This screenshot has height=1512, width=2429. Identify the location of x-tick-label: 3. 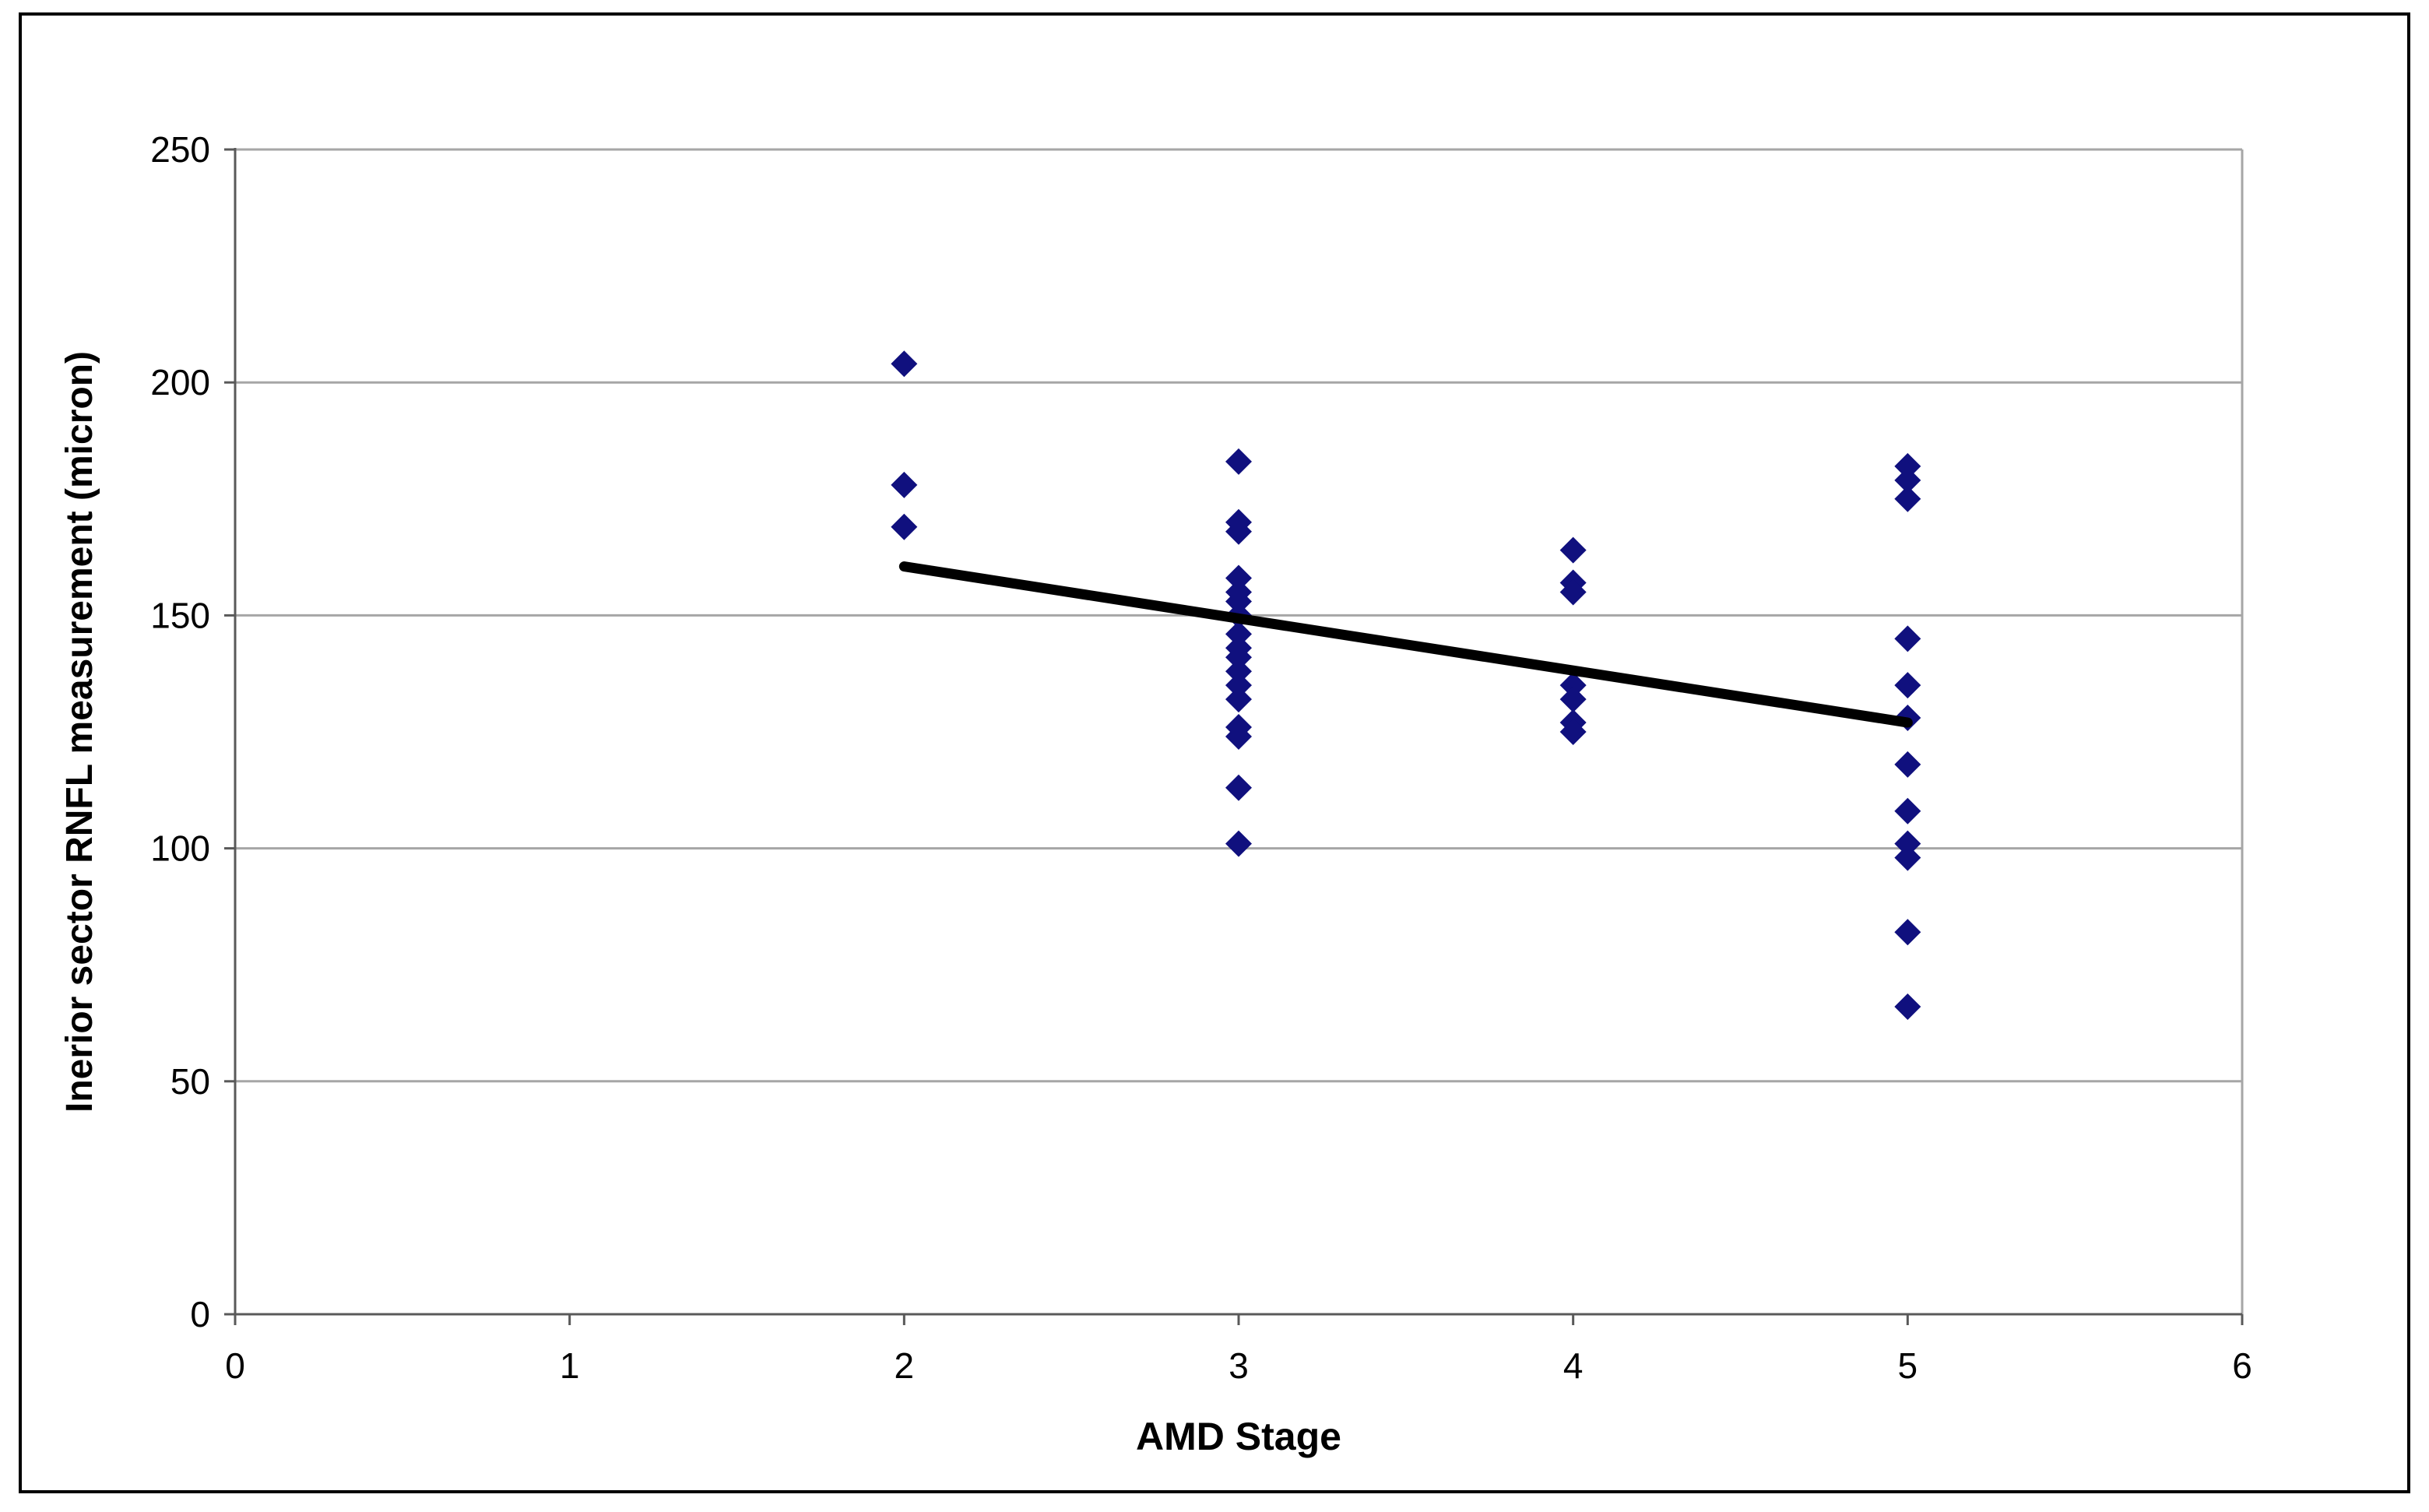
(1239, 1365).